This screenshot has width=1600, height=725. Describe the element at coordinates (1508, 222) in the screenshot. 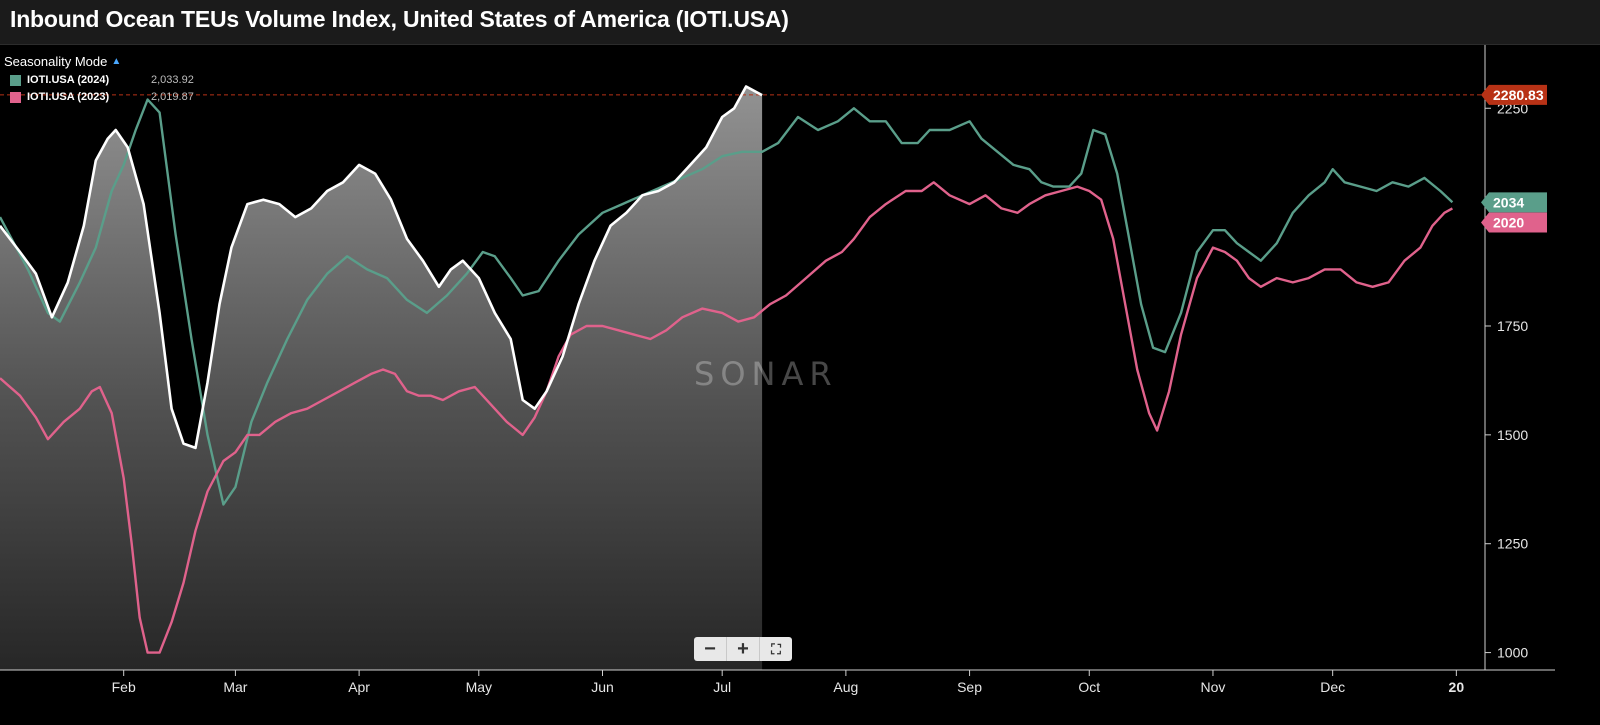

I see `price-tag-label: 2020` at that location.